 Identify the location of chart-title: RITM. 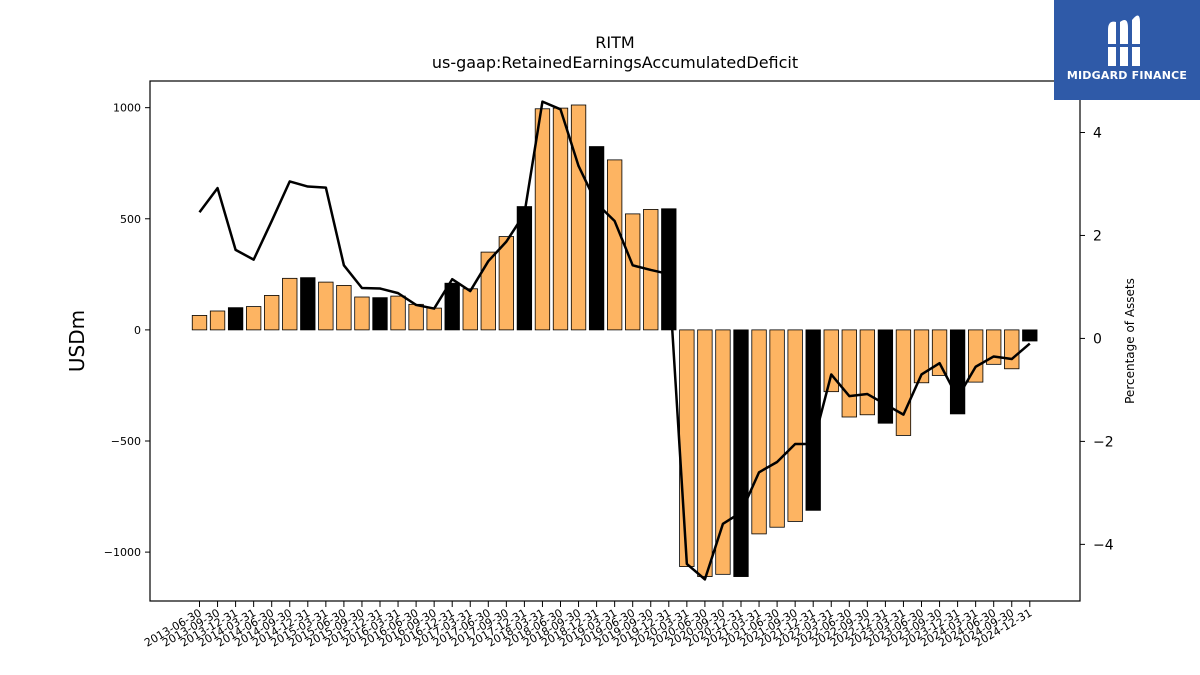
(614, 42).